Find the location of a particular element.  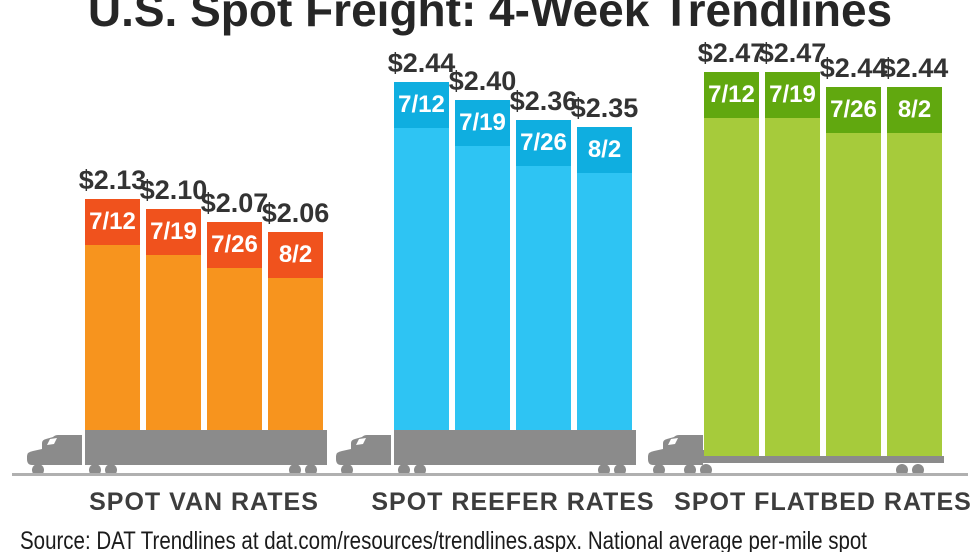

value-label: $2.10 is located at coordinates (173, 190).